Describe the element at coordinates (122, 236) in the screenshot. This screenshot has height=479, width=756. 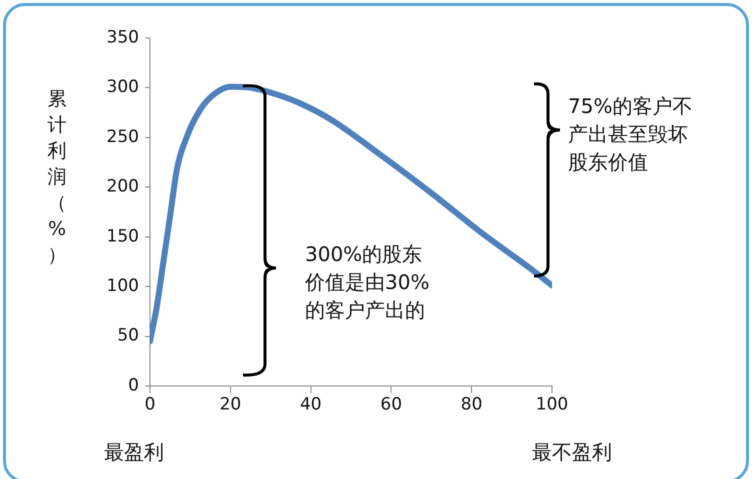
I see `y-tick-label: 150` at that location.